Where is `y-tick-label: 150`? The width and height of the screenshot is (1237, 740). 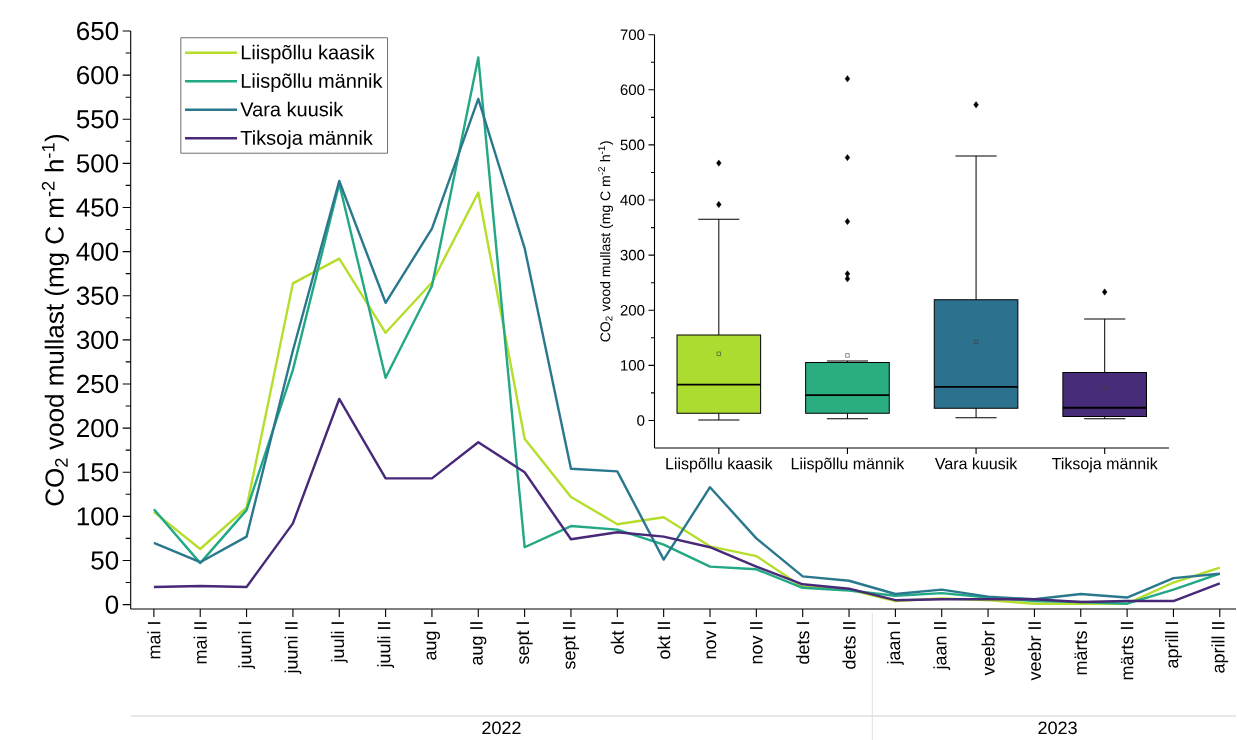 y-tick-label: 150 is located at coordinates (98, 472).